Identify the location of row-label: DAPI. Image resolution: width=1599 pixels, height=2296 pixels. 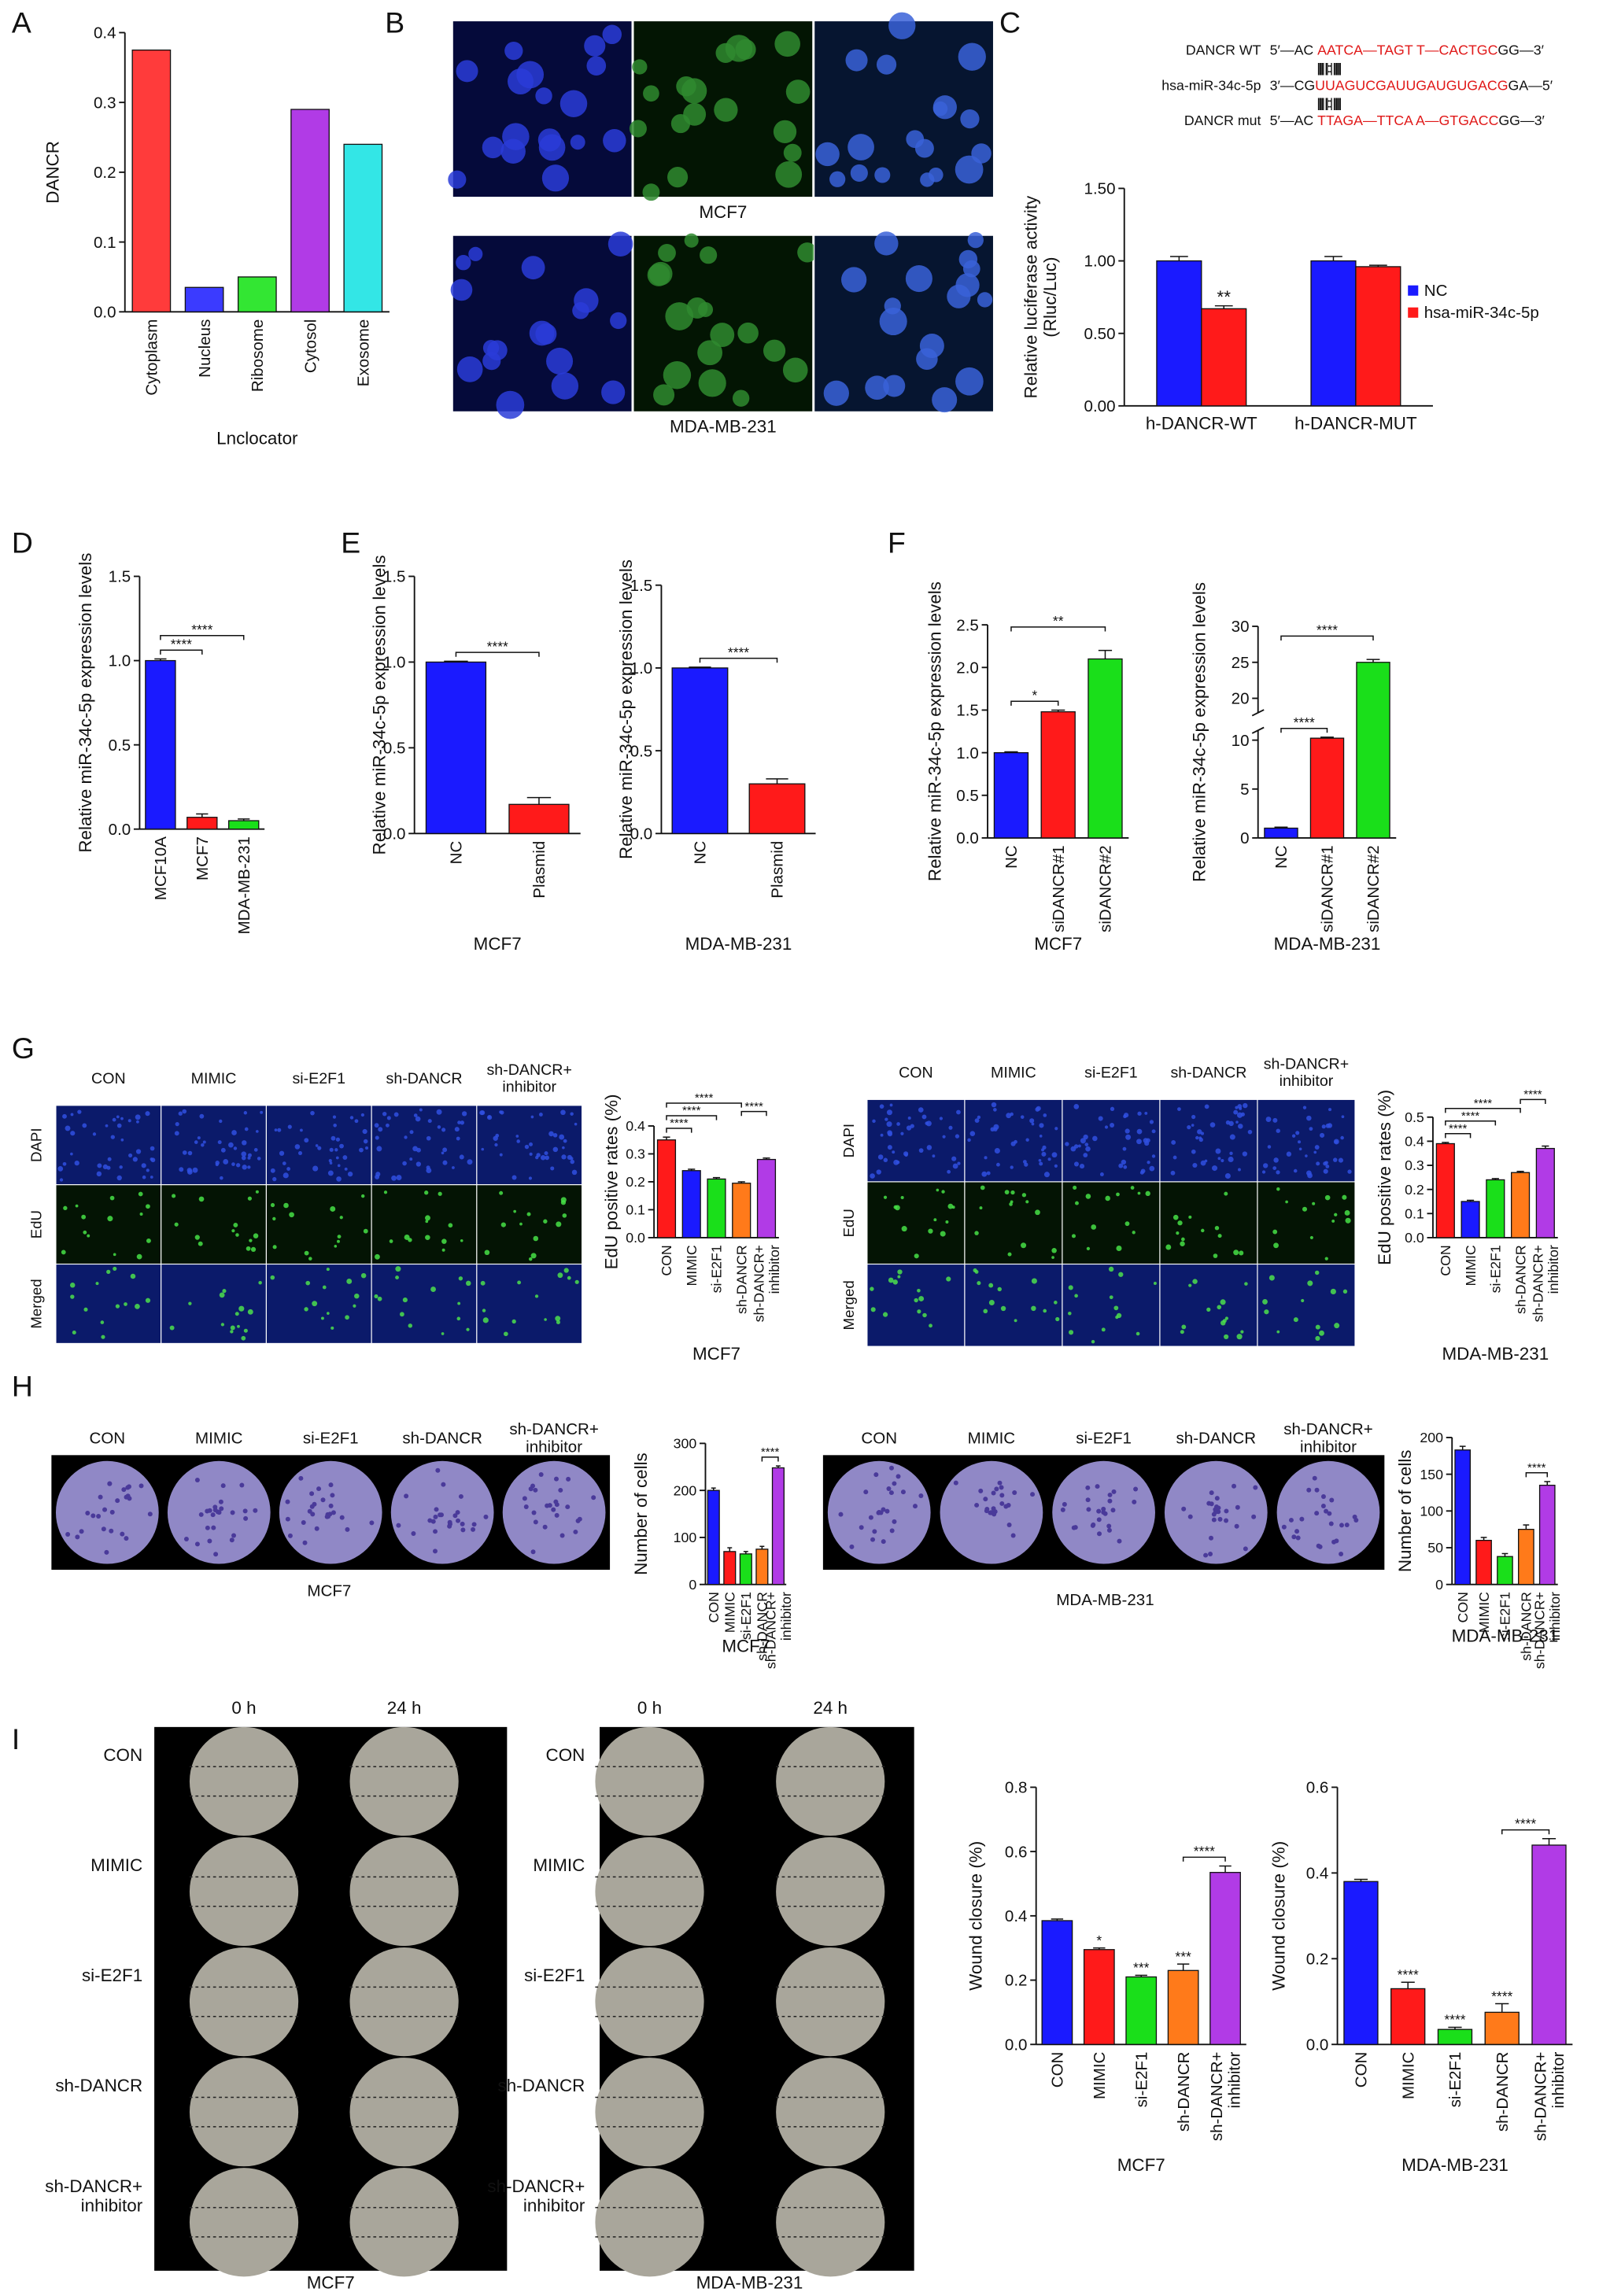
(36, 1145).